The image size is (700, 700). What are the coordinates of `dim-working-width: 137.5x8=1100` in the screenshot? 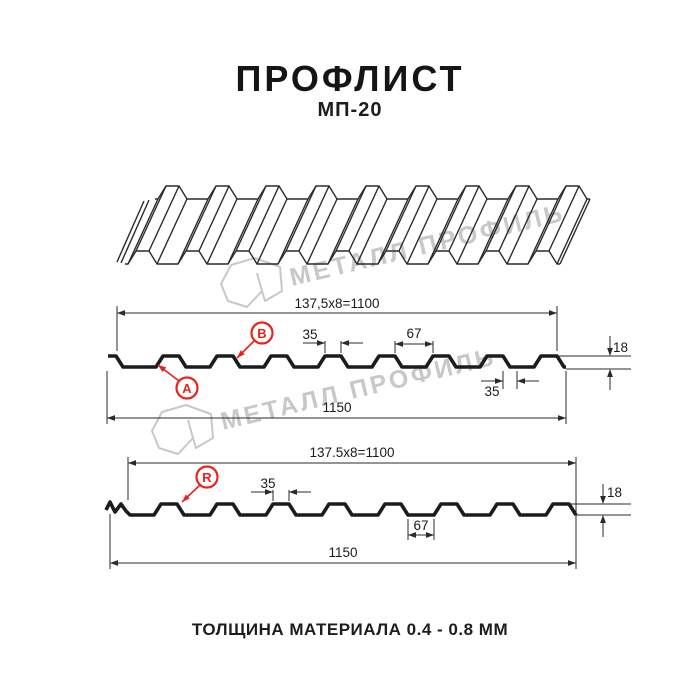 It's located at (352, 452).